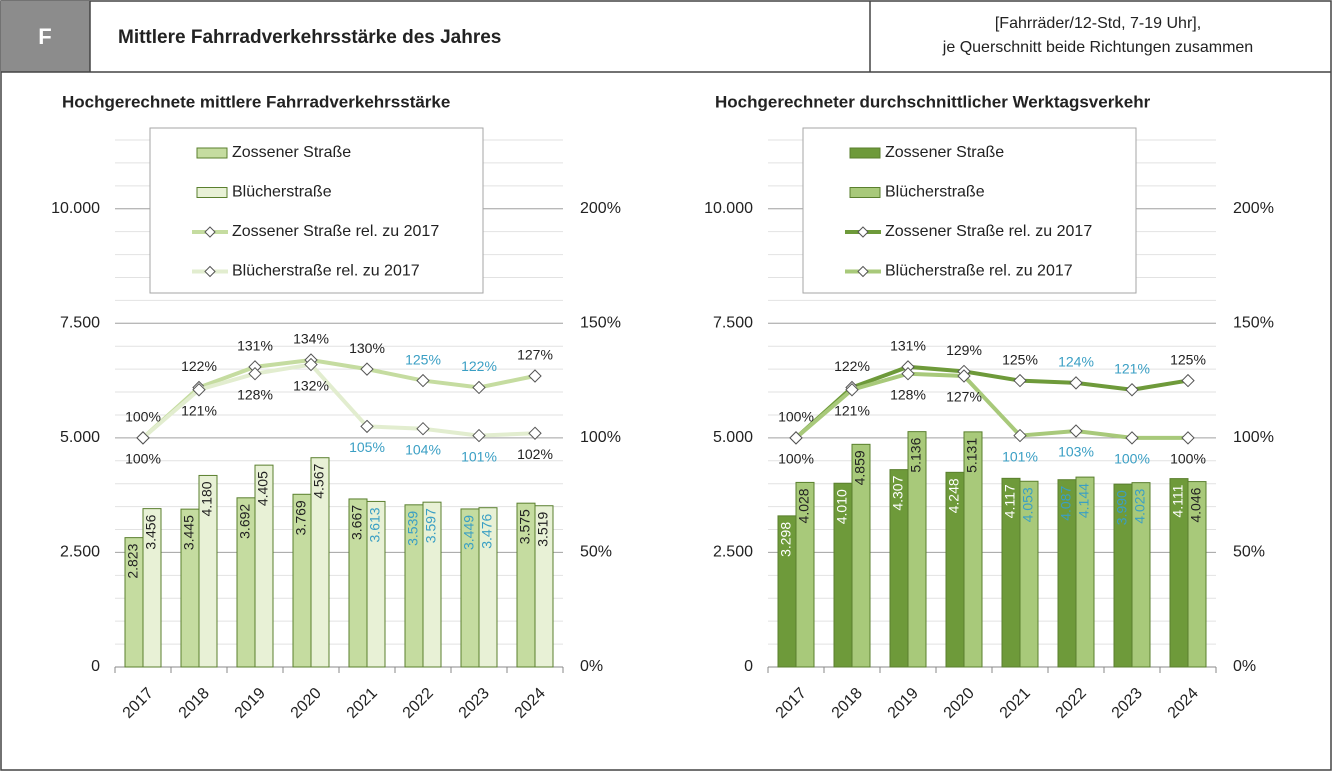  Describe the element at coordinates (842, 506) in the screenshot. I see `bar-value-label: 4.010` at that location.